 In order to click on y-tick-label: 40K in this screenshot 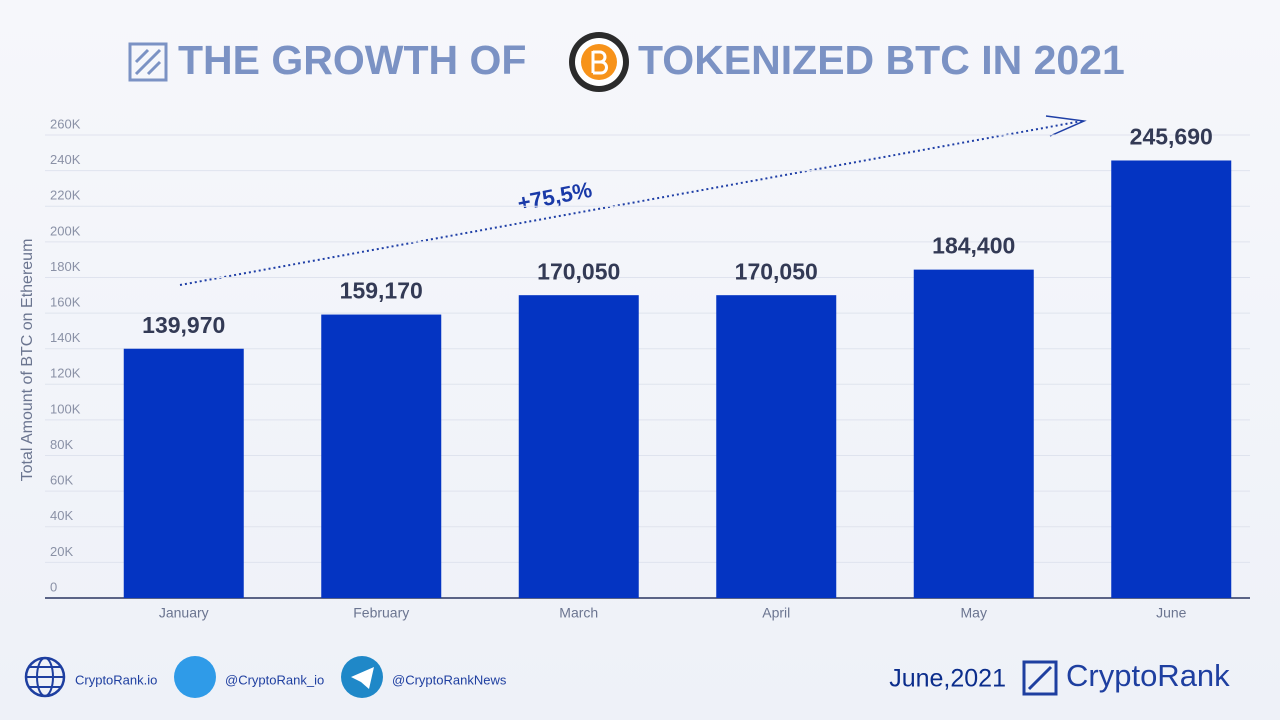, I will do `click(61, 515)`.